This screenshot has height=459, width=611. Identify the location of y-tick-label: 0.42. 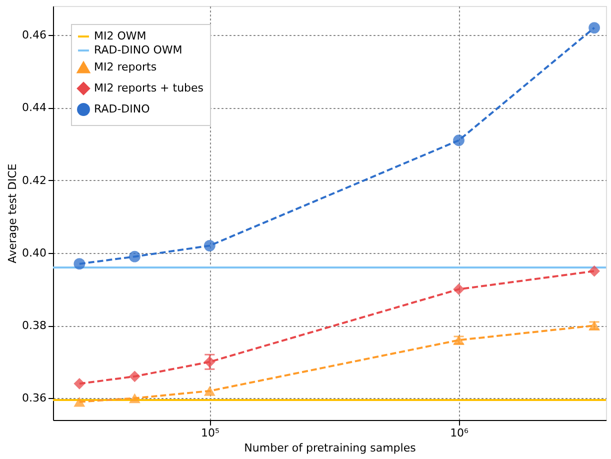
(34, 180).